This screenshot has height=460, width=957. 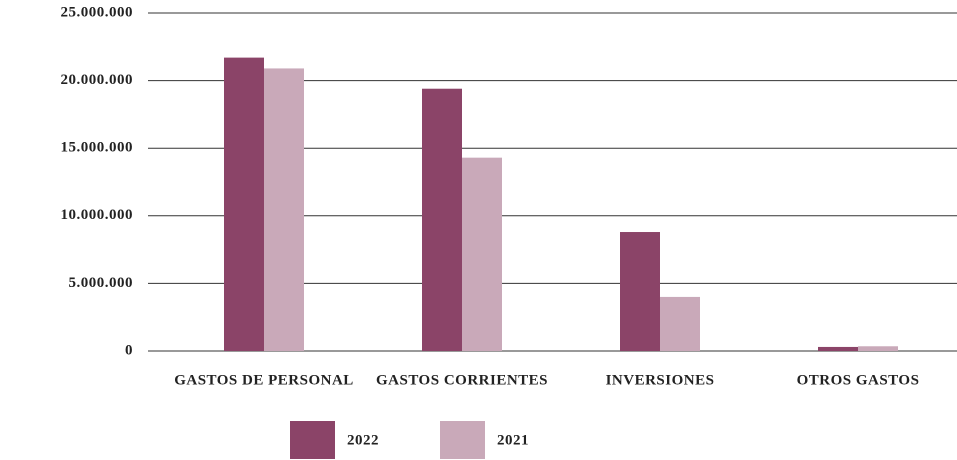 I want to click on y-tick-label: 20.000.000, so click(x=97, y=80).